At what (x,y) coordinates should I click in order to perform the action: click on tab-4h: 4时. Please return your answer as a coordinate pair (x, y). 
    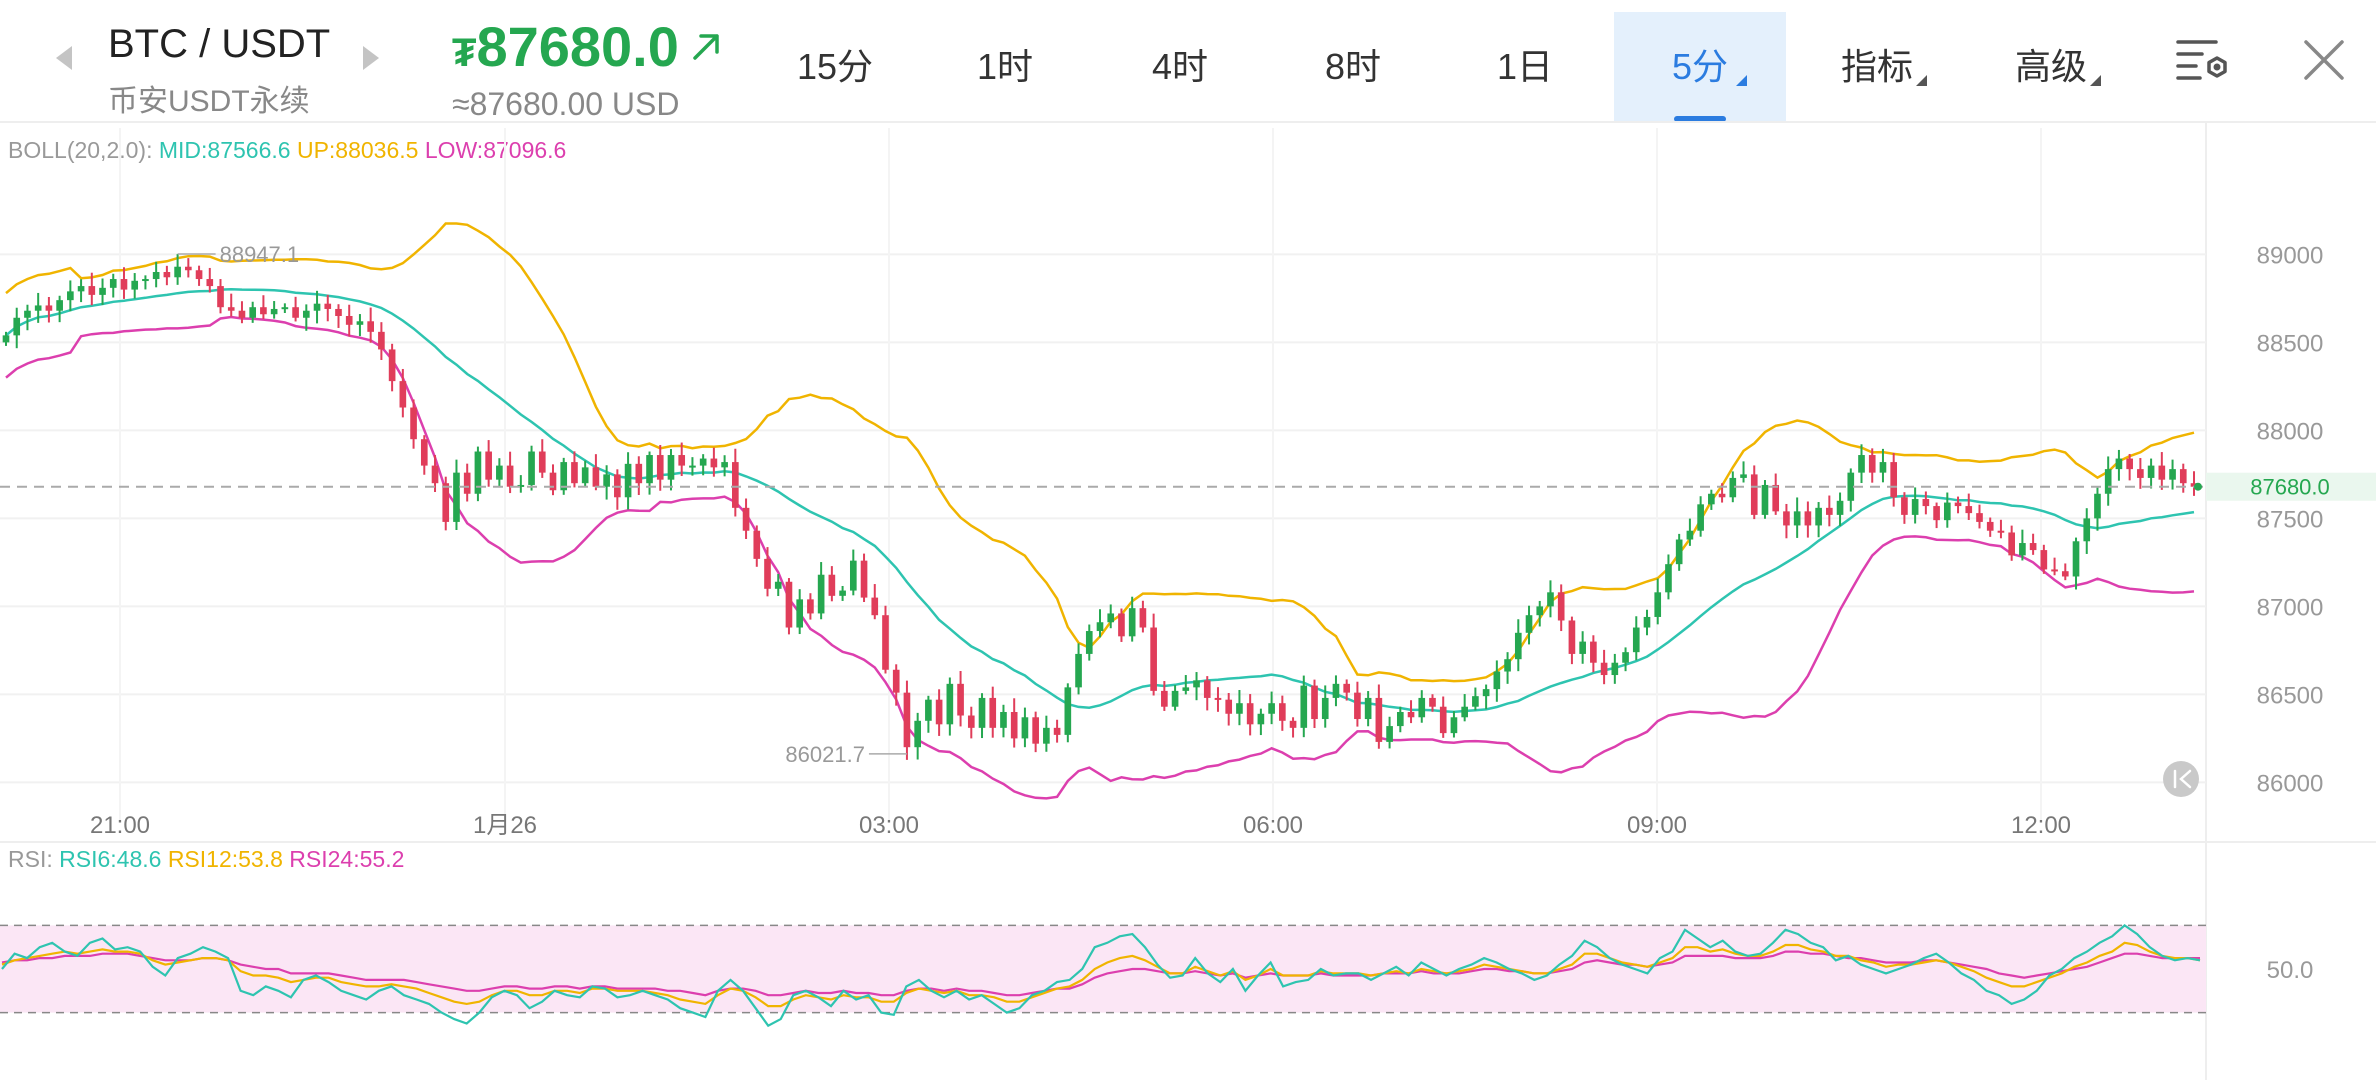
    Looking at the image, I should click on (1180, 67).